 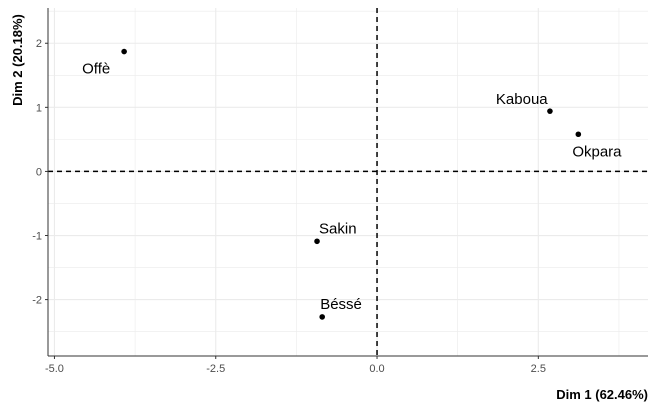 I want to click on data-point-label: Kaboua, so click(x=522, y=99).